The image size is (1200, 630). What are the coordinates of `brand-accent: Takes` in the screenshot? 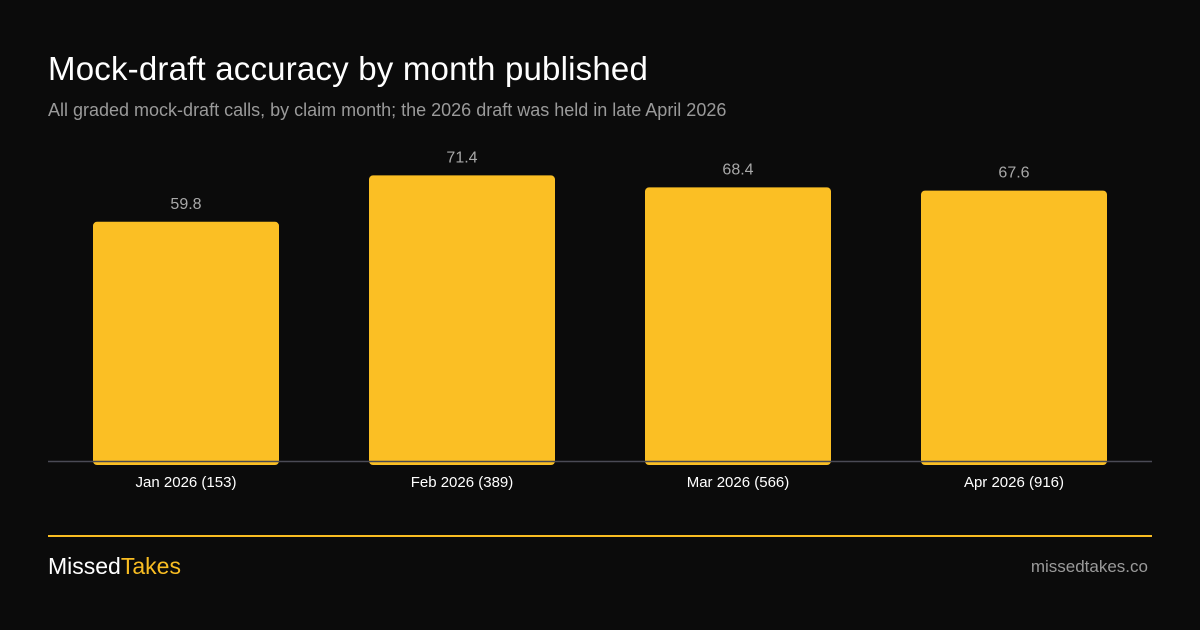 It's located at (150, 566).